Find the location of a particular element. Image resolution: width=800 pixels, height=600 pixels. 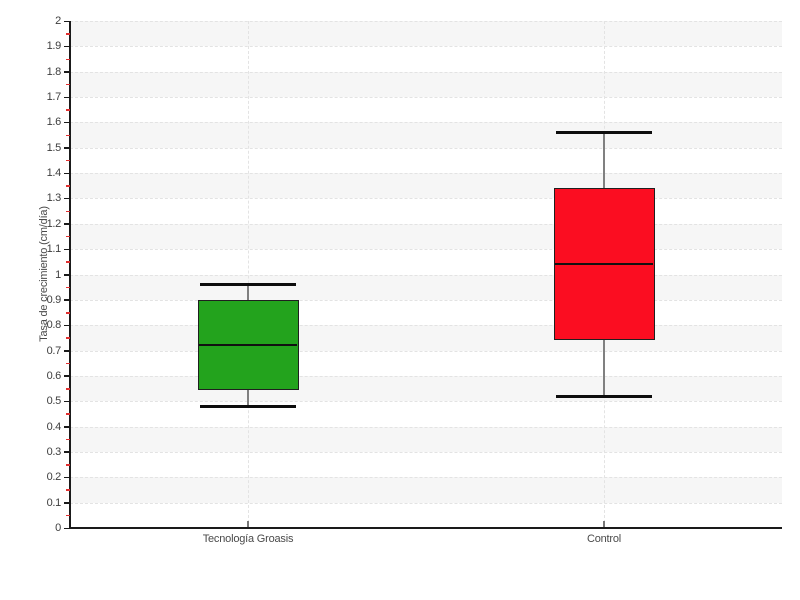

y-tick-label: 0 is located at coordinates (58, 528).